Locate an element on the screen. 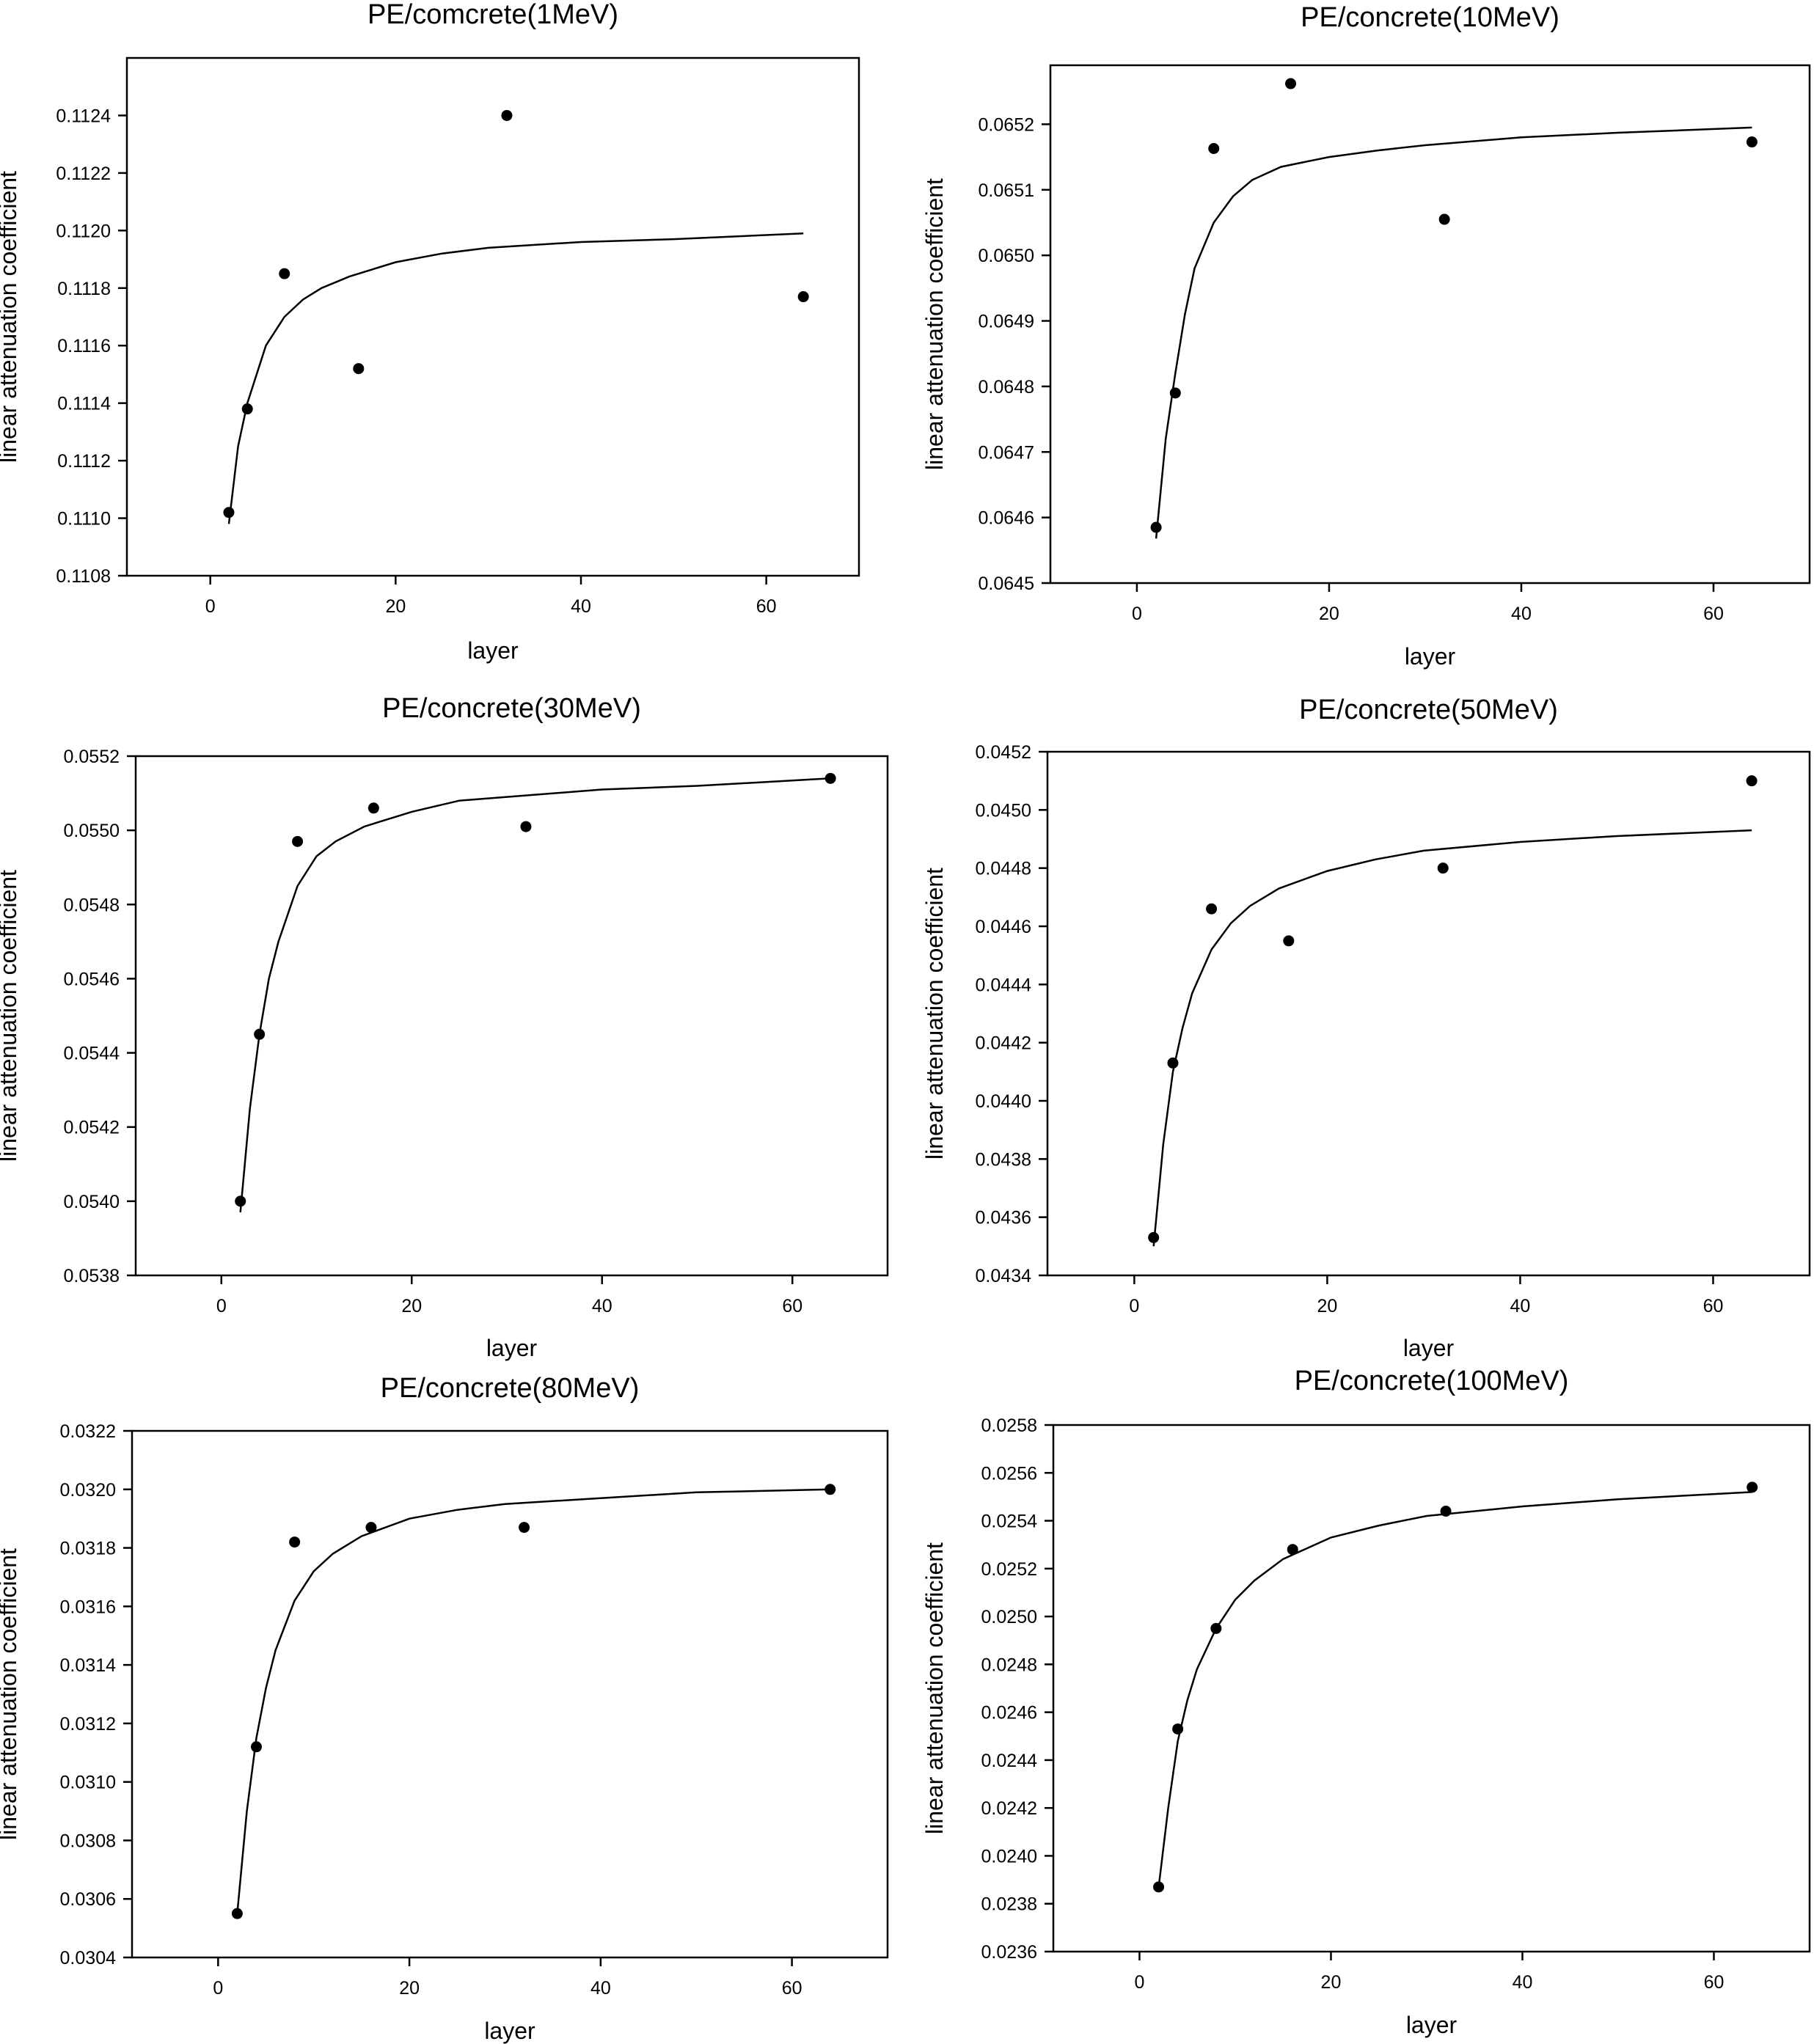 The image size is (1814, 2044). y-tick-label: 0.0306 is located at coordinates (88, 1900).